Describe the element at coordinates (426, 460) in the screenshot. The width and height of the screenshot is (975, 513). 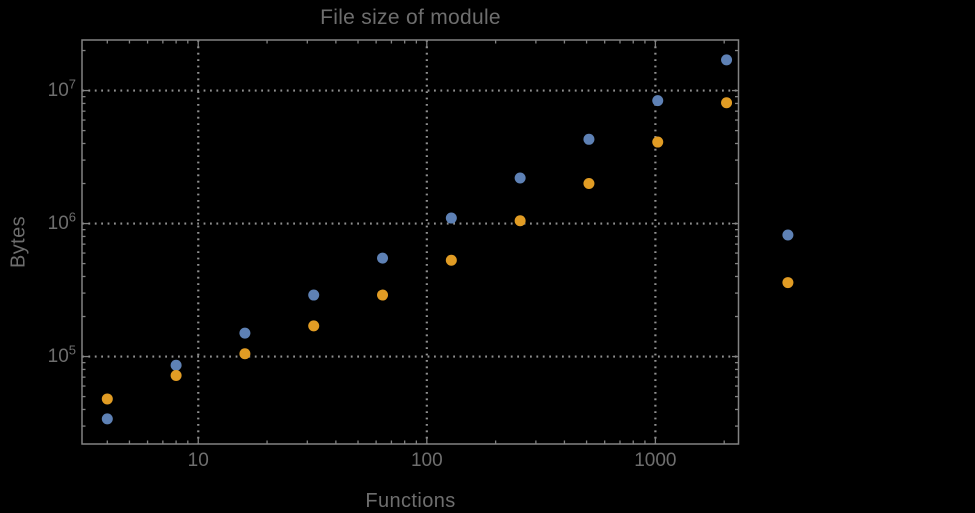
I see `x-tick-label: 100` at that location.